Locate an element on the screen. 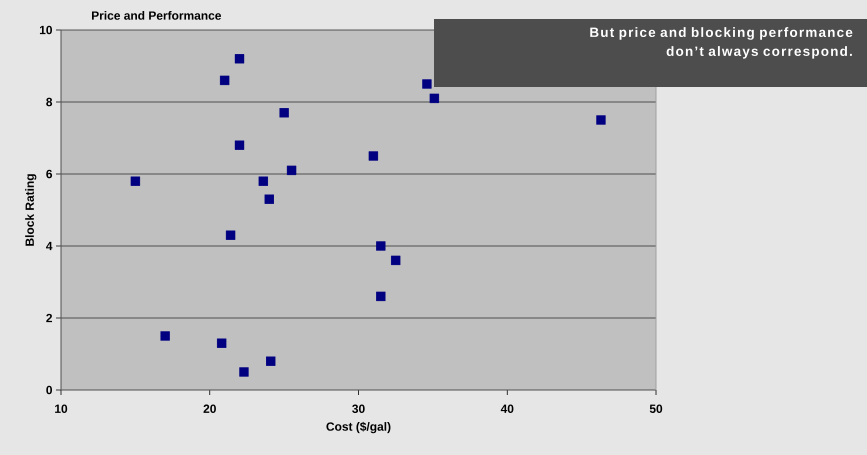 The width and height of the screenshot is (867, 455). y-tick-label: 6 is located at coordinates (49, 174).